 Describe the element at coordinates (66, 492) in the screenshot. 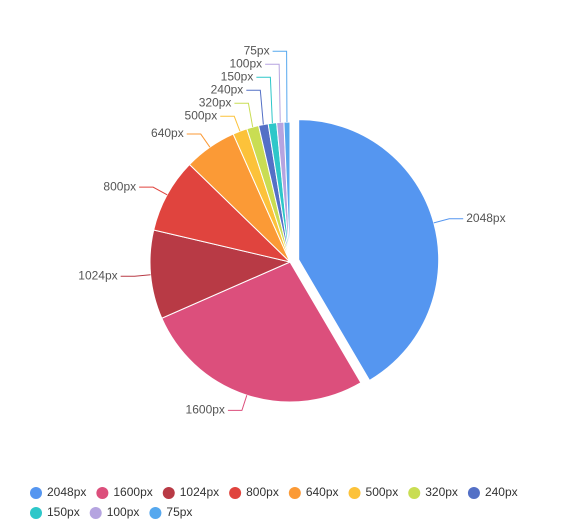

I see `legend-label: 2048px` at that location.